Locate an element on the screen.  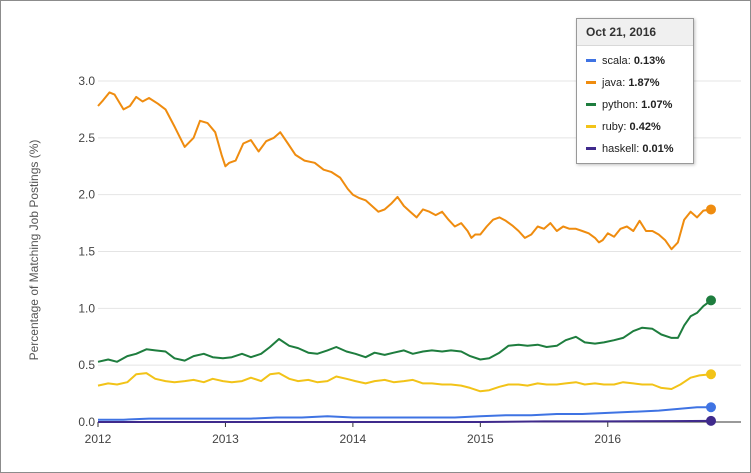
tooltip-series-name: haskell is located at coordinates (619, 149).